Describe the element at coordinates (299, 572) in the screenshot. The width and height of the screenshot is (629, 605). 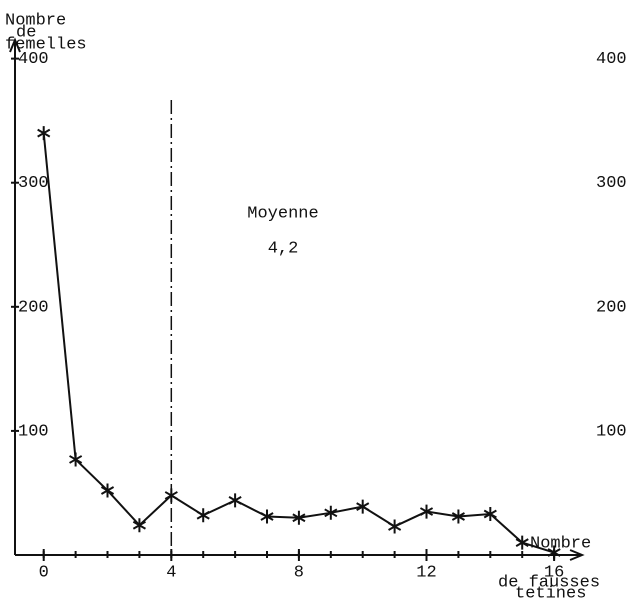
I see `x-tick-label: 8` at that location.